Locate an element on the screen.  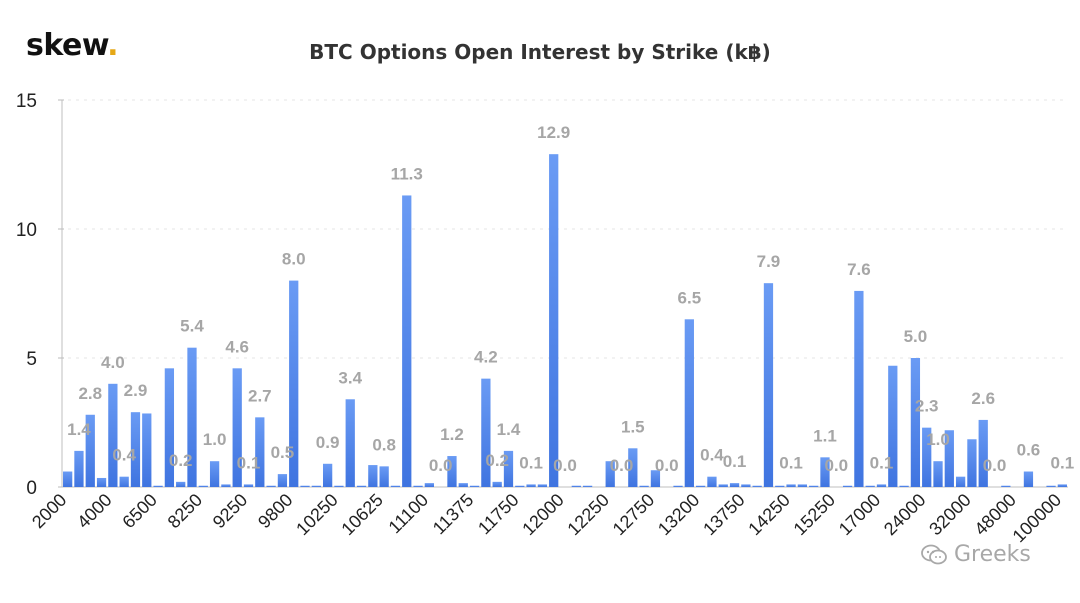
data-label: 1.2 is located at coordinates (452, 434).